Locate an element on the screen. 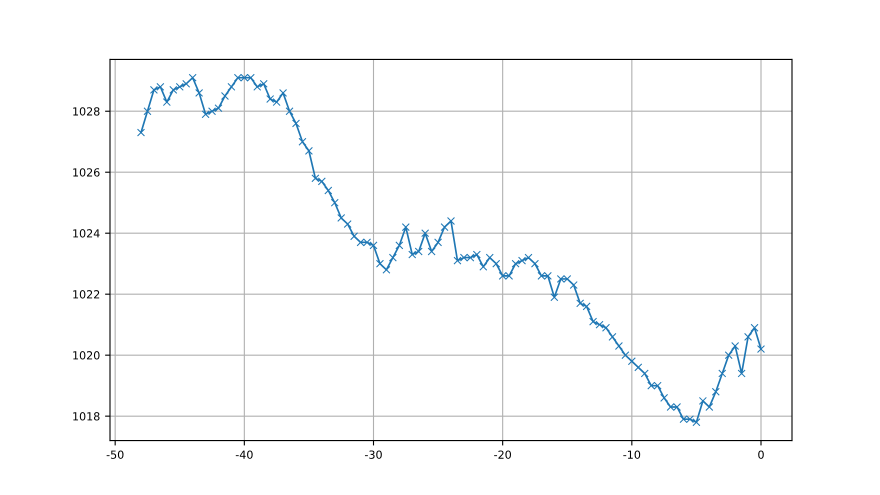 This screenshot has height=495, width=880. y-tick-label: 1022 is located at coordinates (86, 294).